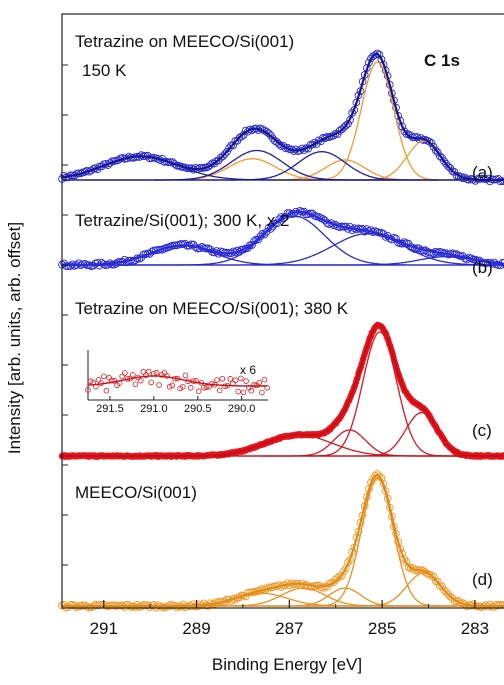 The width and height of the screenshot is (504, 685). Describe the element at coordinates (287, 664) in the screenshot. I see `x-axis-label: Binding Energy [eV]` at that location.